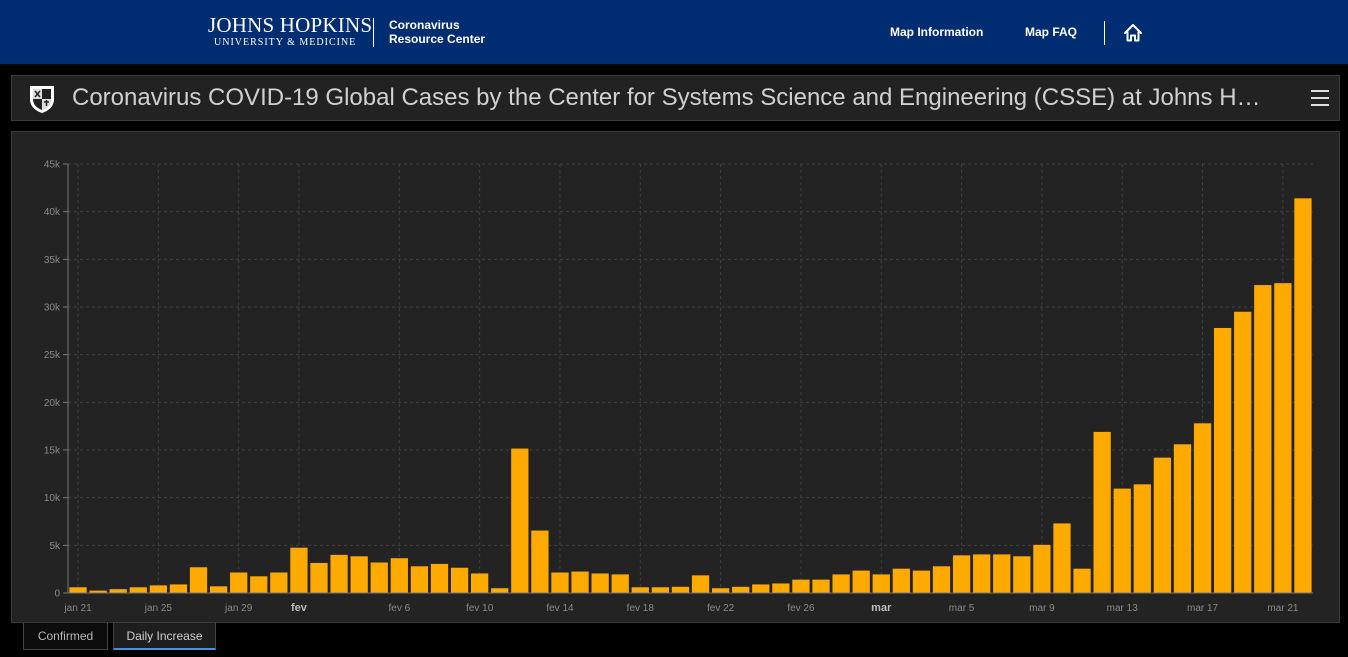  I want to click on x-tick-label: fev, so click(299, 608).